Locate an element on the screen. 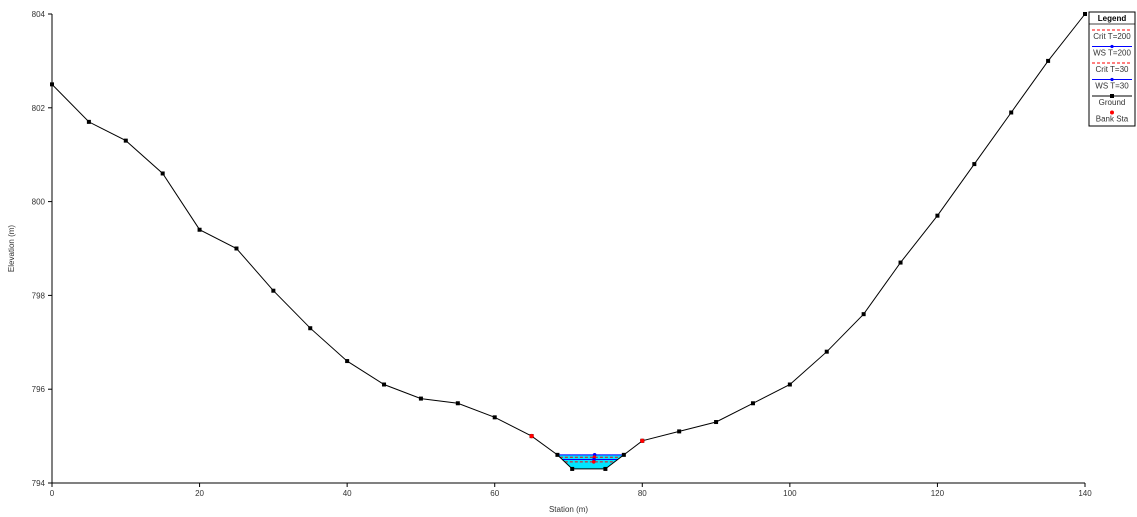 This screenshot has width=1137, height=517. x-tick-label: 40 is located at coordinates (347, 493).